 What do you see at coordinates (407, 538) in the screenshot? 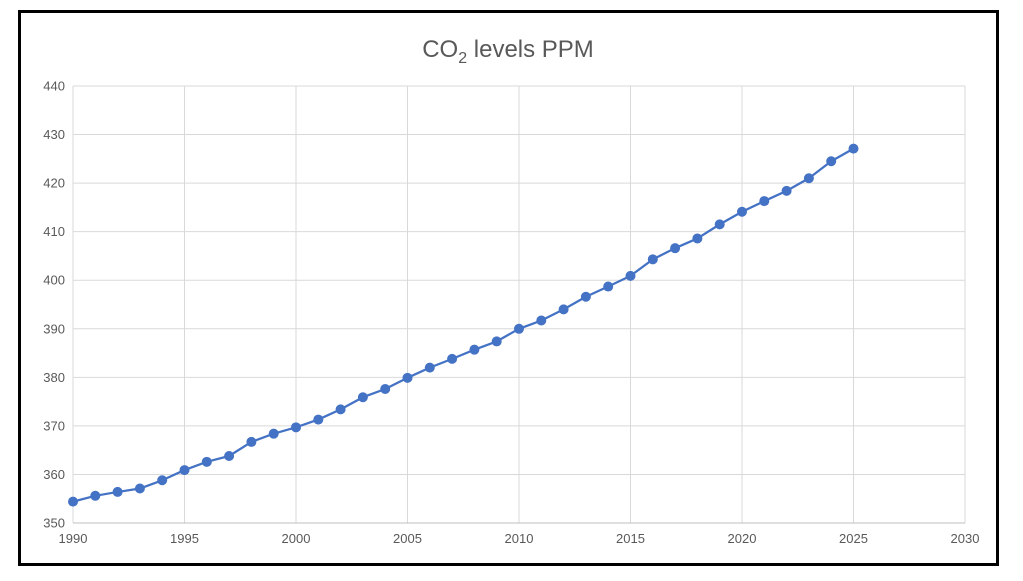
I see `x-tick-label: 2005` at bounding box center [407, 538].